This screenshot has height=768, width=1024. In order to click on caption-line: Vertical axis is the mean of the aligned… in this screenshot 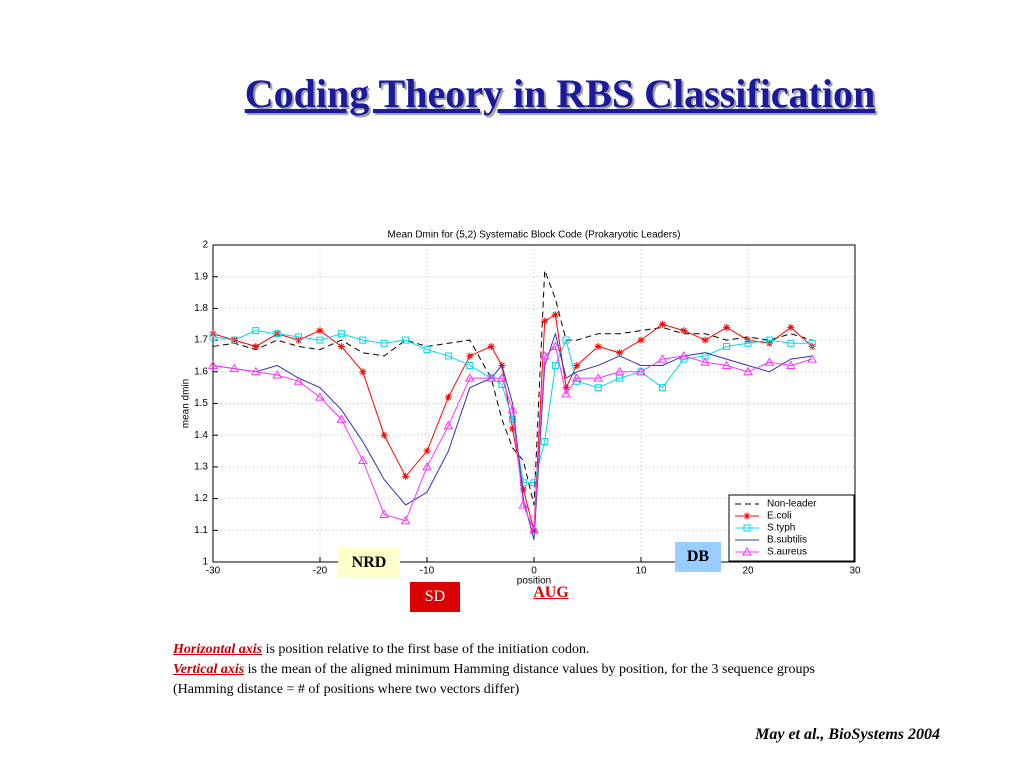, I will do `click(523, 680)`.